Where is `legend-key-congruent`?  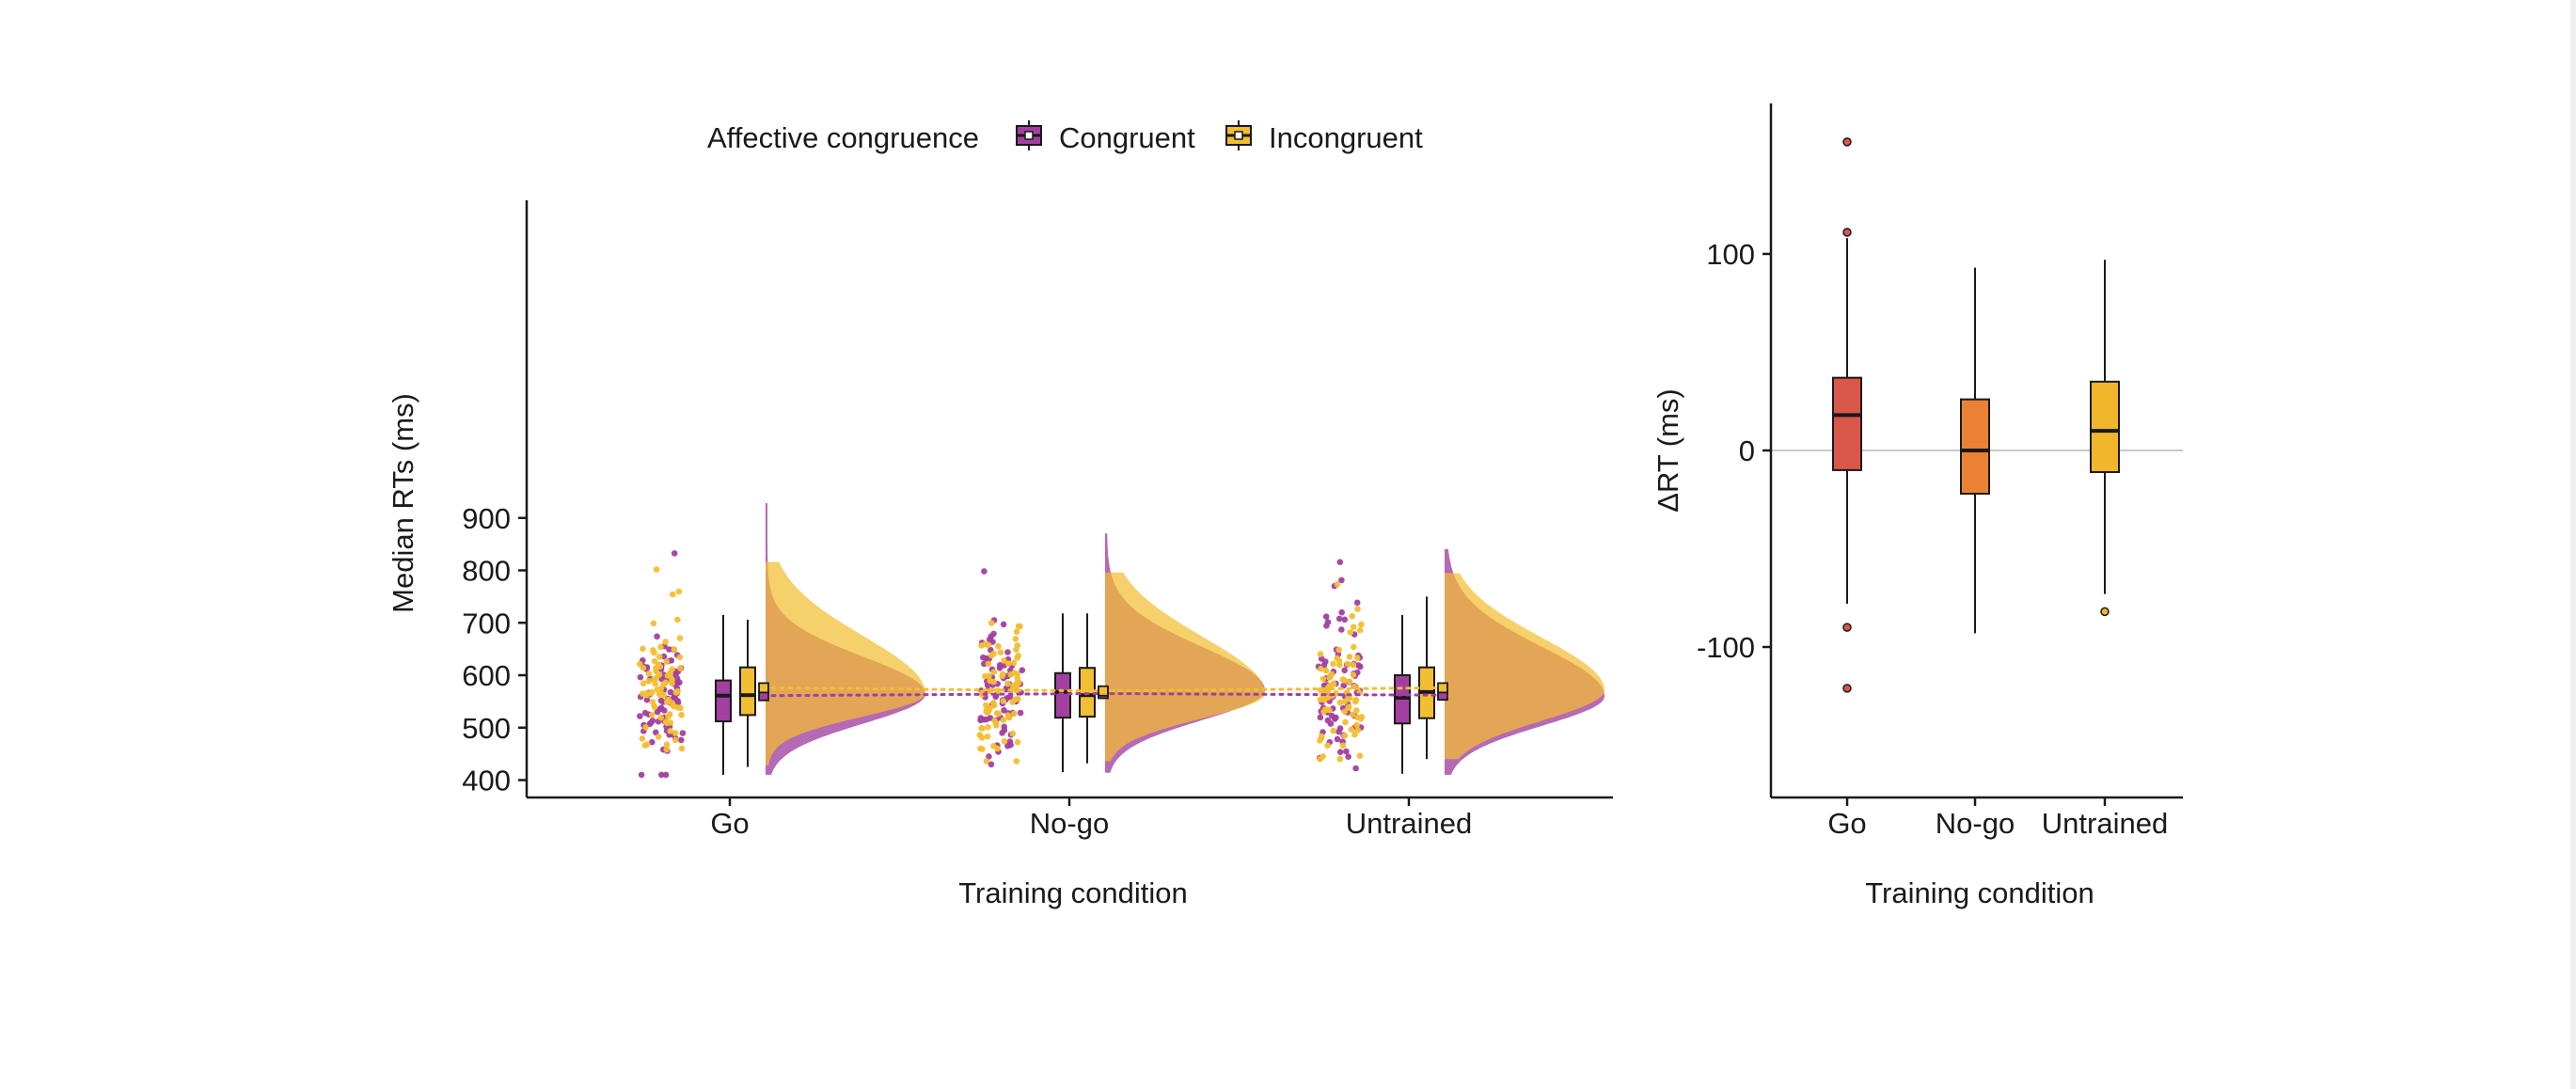 legend-key-congruent is located at coordinates (1029, 135).